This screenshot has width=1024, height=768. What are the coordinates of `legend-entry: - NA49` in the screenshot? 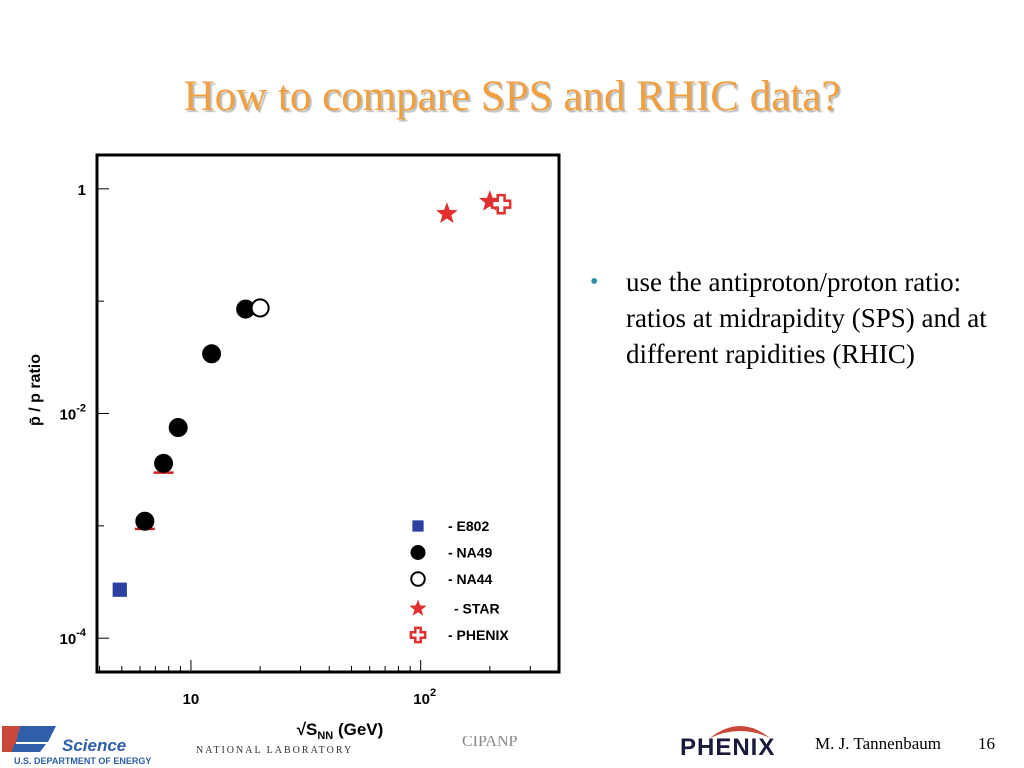 It's located at (470, 553).